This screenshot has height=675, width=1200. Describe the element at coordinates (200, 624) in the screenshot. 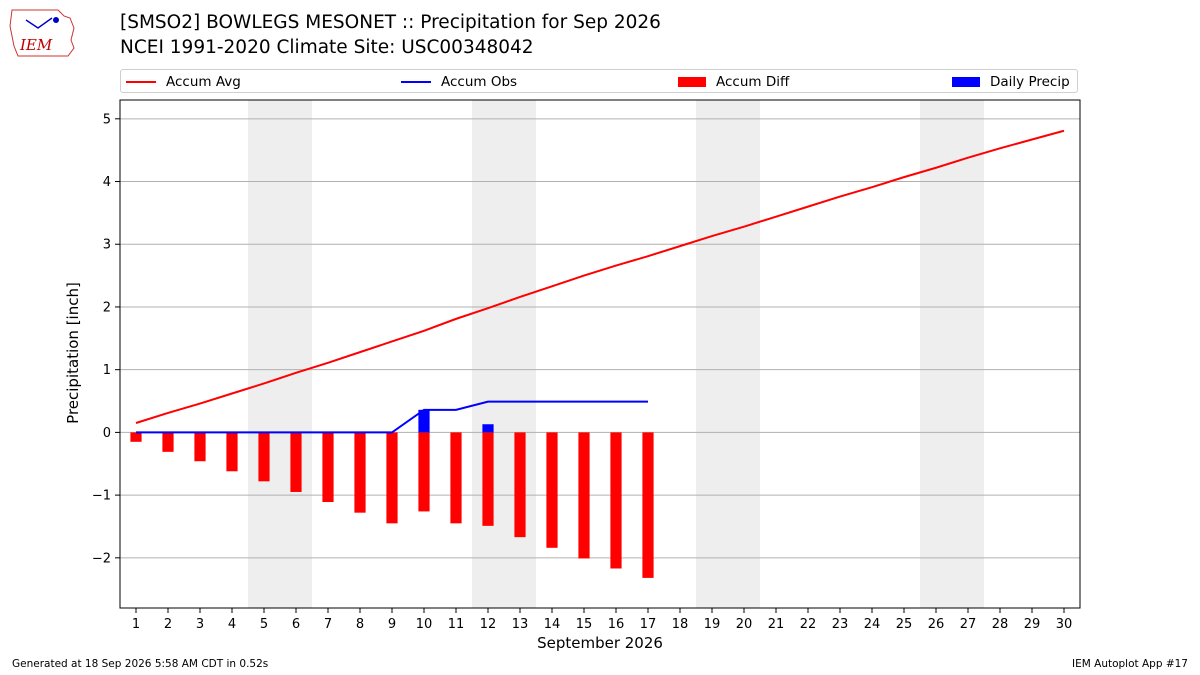

I see `x-tick-label: 3` at that location.